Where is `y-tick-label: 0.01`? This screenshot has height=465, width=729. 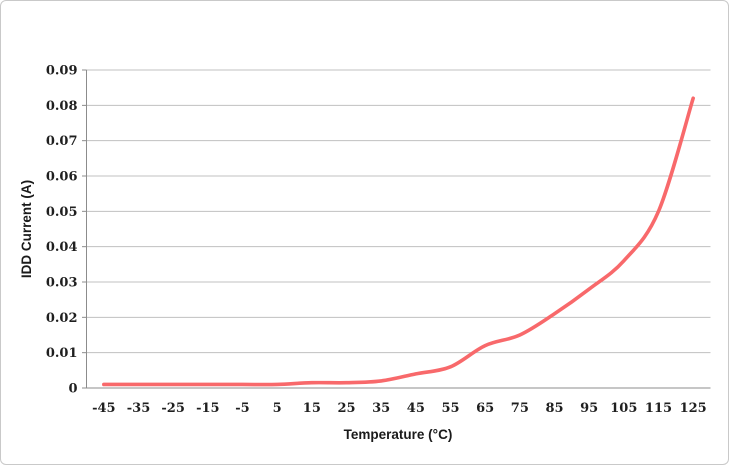 y-tick-label: 0.01 is located at coordinates (62, 353).